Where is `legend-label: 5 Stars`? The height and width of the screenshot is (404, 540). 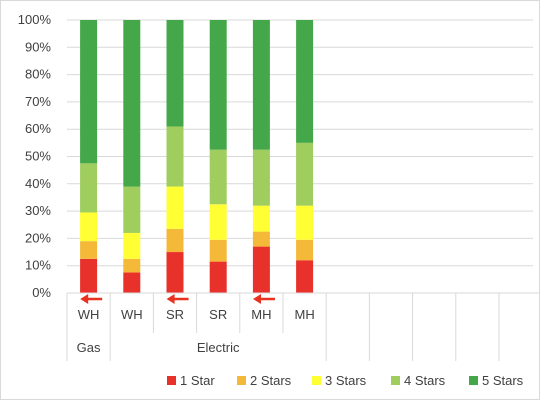 legend-label: 5 Stars is located at coordinates (503, 380).